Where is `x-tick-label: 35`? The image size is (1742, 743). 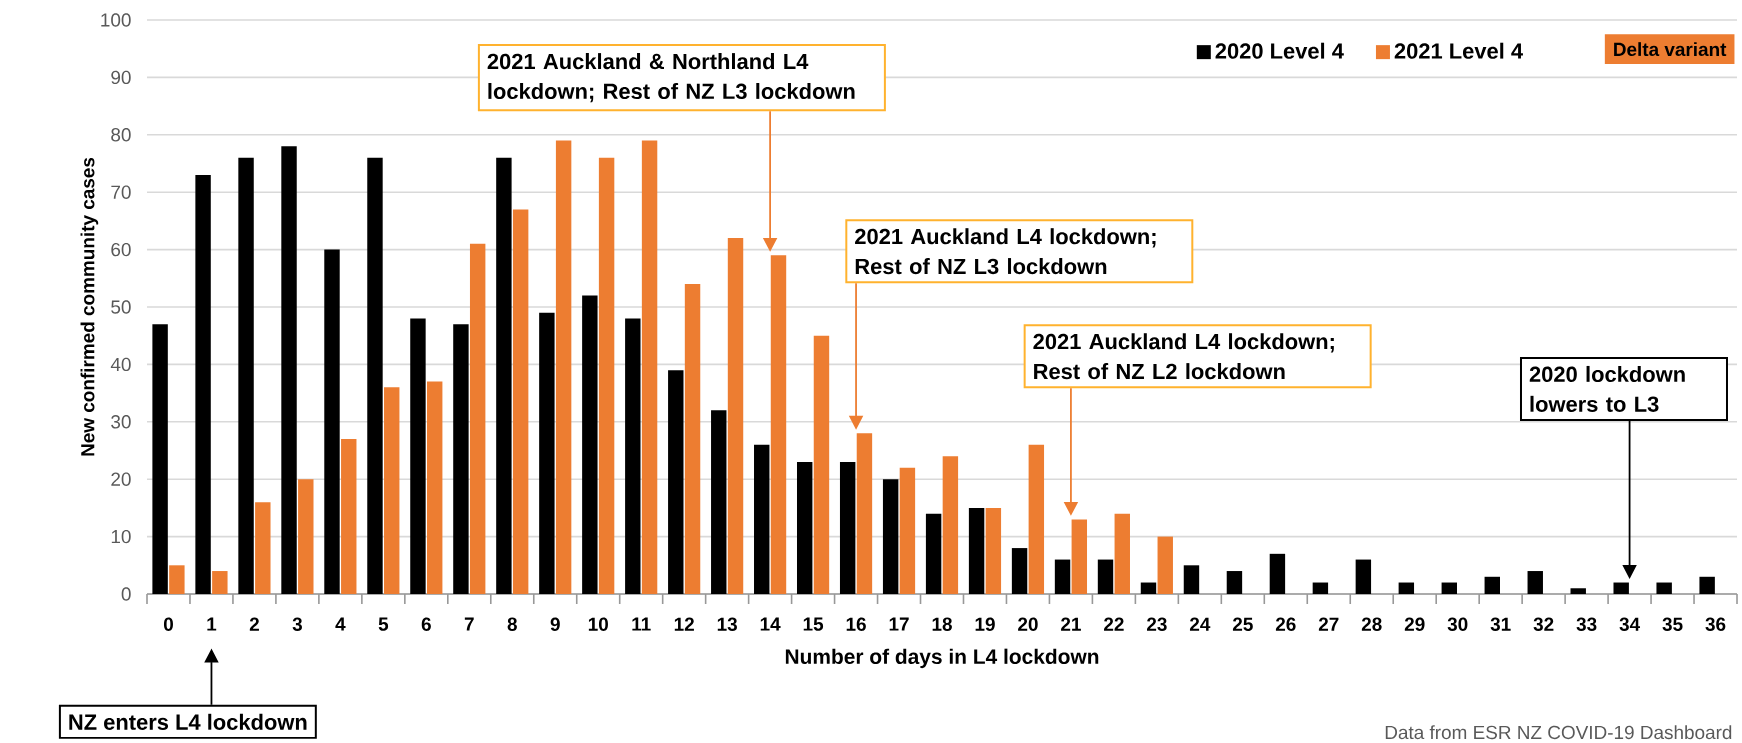 x-tick-label: 35 is located at coordinates (1672, 624).